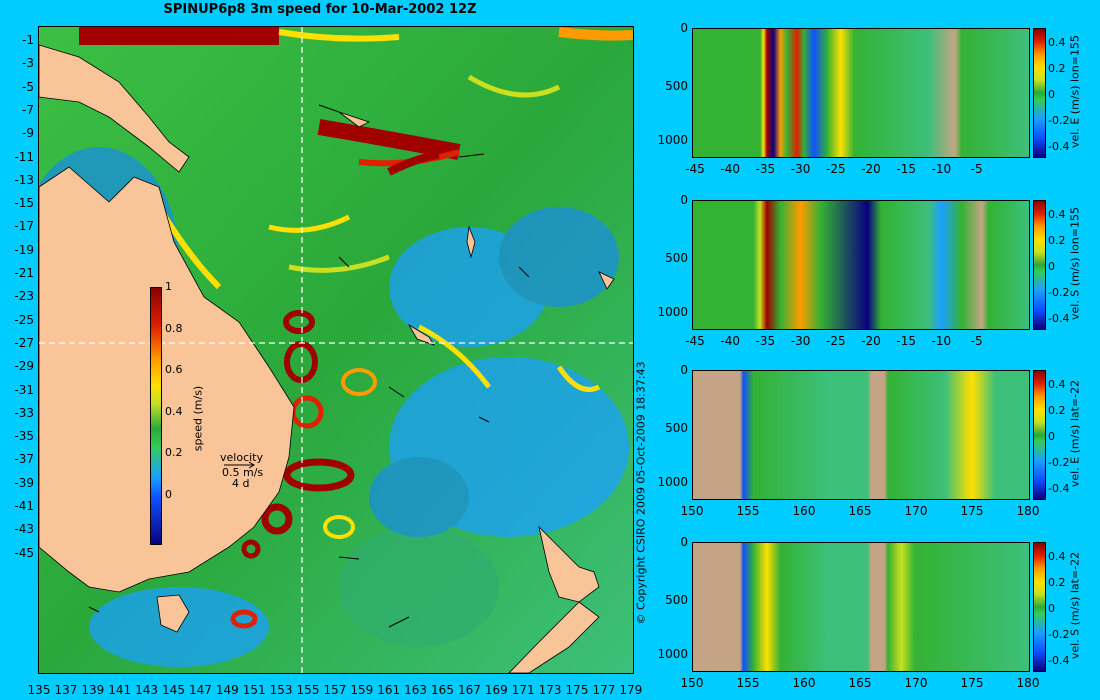  What do you see at coordinates (39, 690) in the screenshot?
I see `map-x-tick: 135` at bounding box center [39, 690].